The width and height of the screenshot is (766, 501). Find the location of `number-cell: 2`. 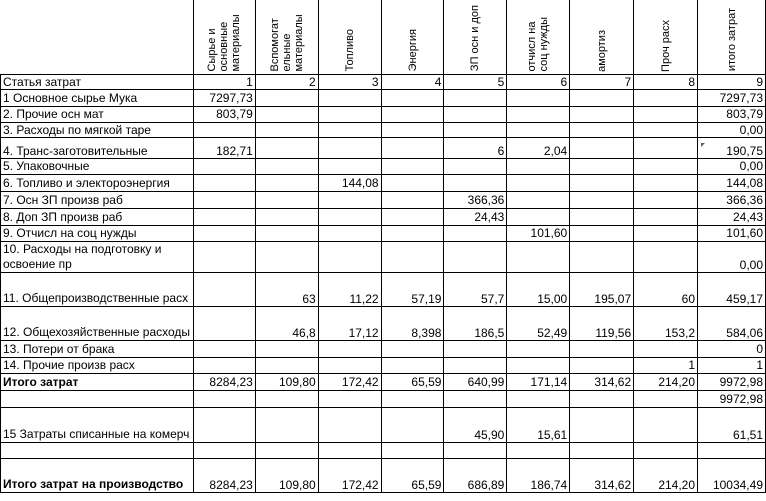

number-cell: 2 is located at coordinates (286, 81).